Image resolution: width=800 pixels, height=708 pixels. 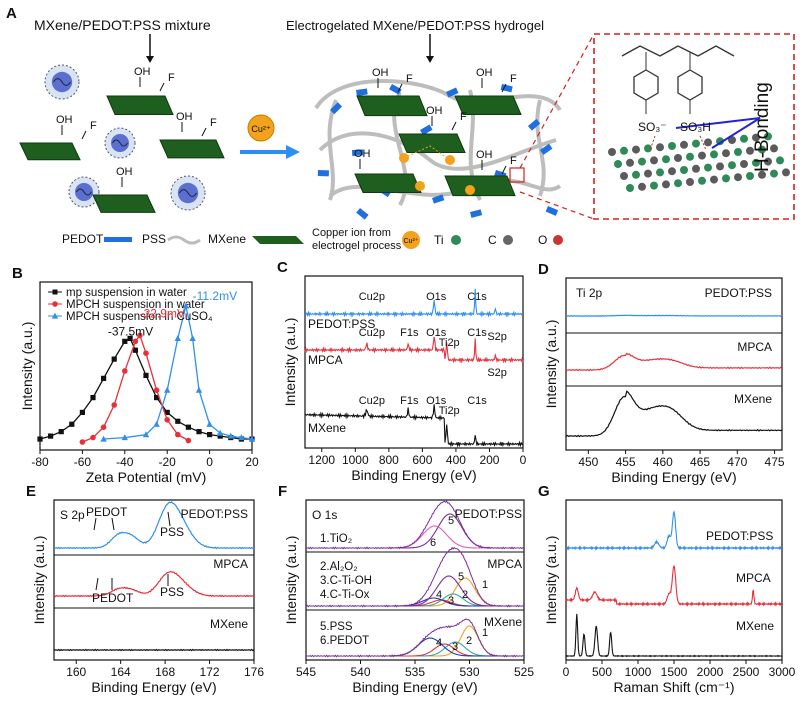 What do you see at coordinates (517, 175) in the screenshot?
I see `zoom-origin-box` at bounding box center [517, 175].